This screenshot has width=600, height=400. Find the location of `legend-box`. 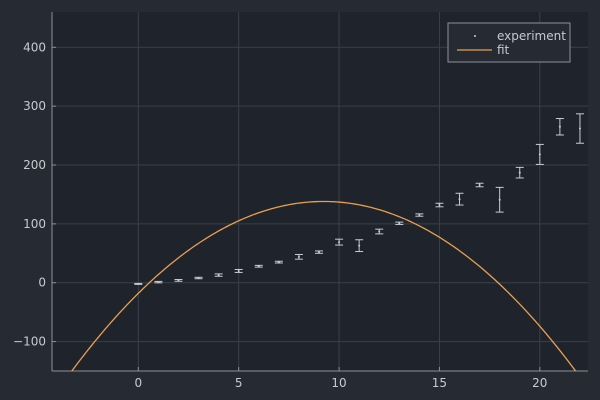

legend-box is located at coordinates (509, 42).